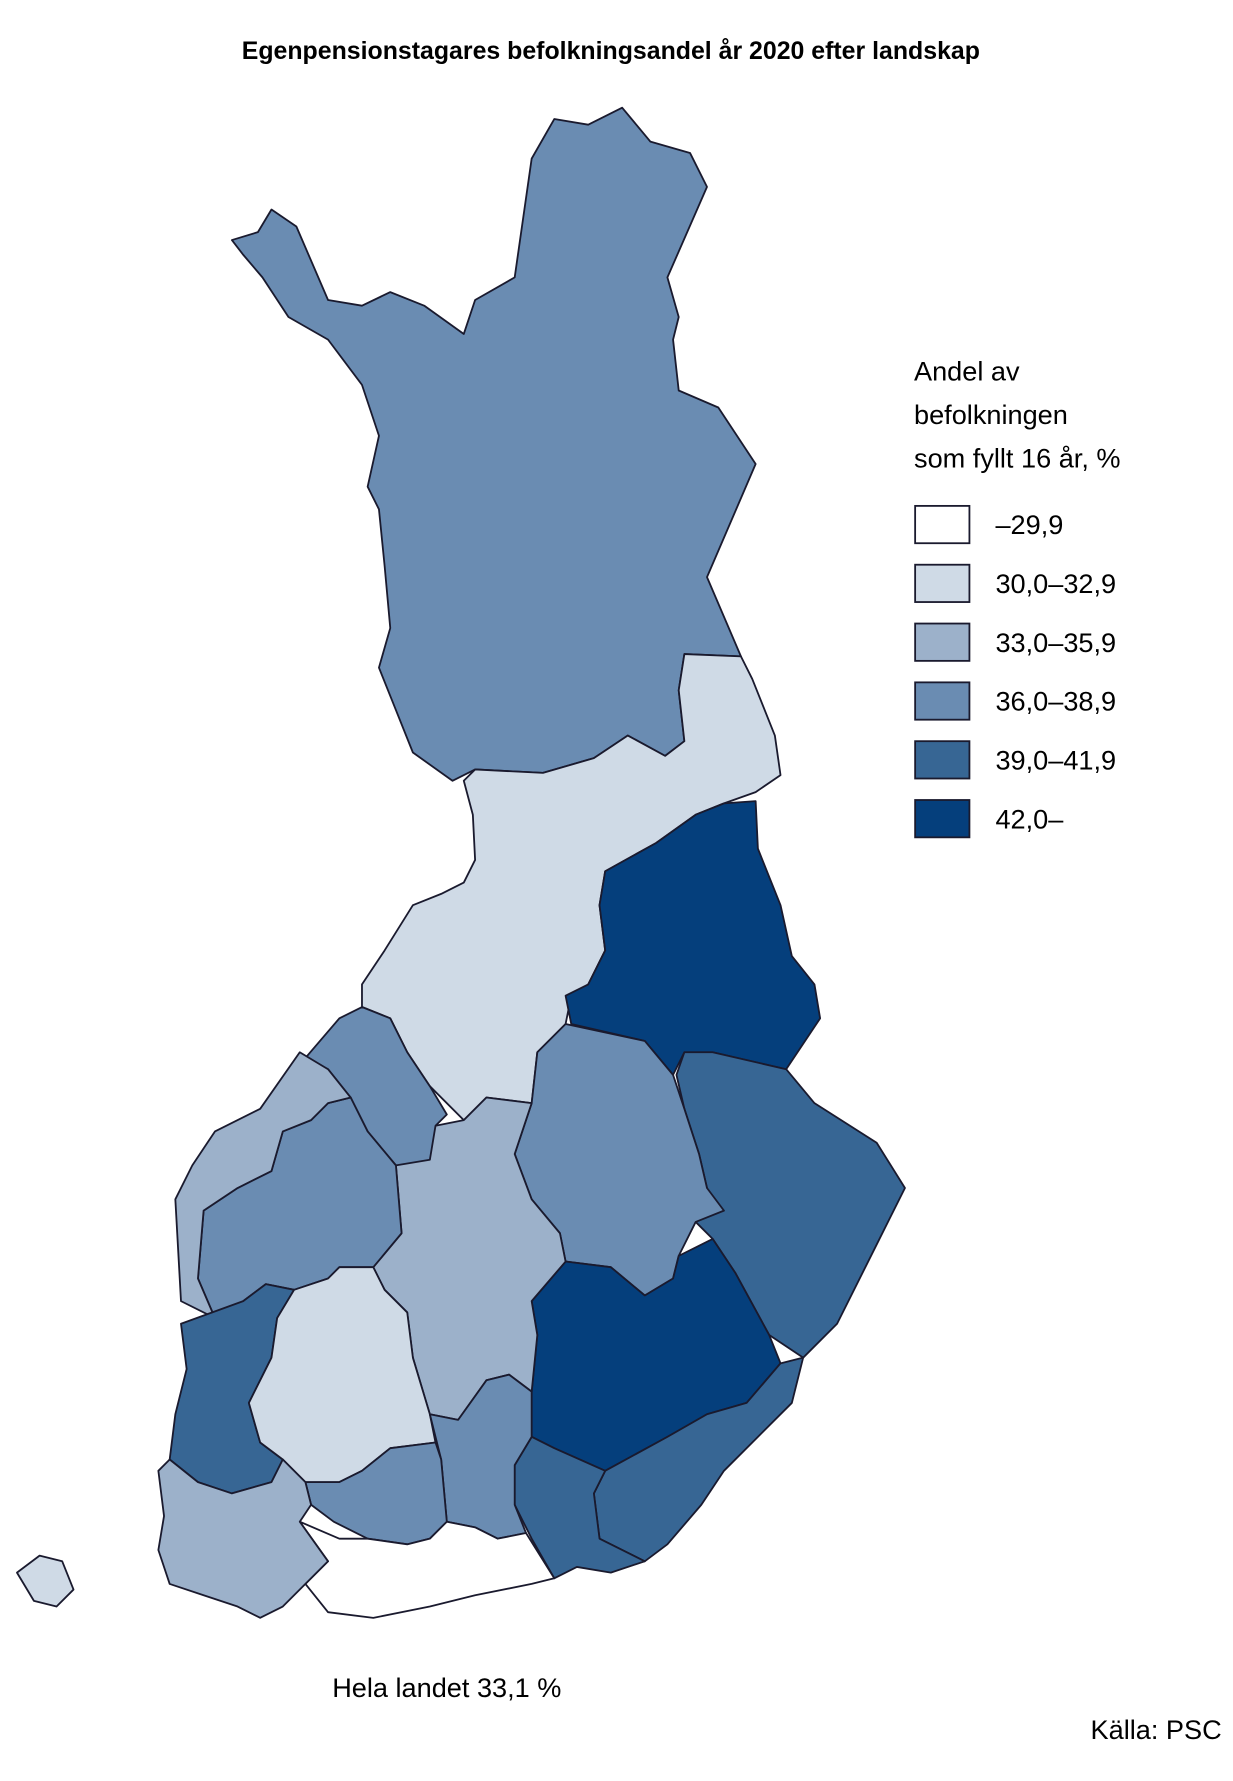  I want to click on legend-label: 36,0–38,9, so click(1055, 701).